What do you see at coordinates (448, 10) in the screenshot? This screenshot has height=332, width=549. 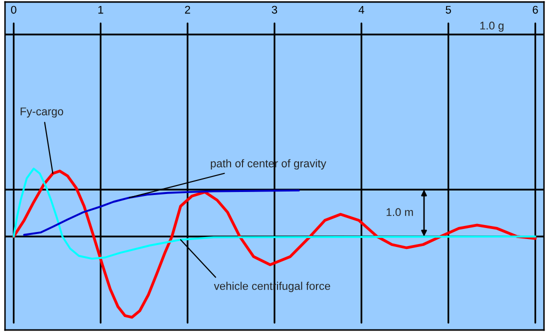 I see `x-tick-label: 5` at bounding box center [448, 10].